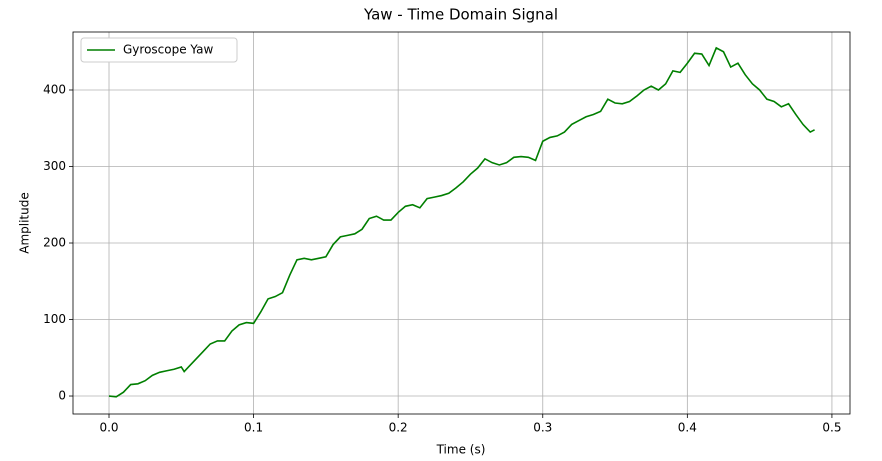 This screenshot has width=882, height=461. I want to click on y-axis-label: Amplitude, so click(25, 223).